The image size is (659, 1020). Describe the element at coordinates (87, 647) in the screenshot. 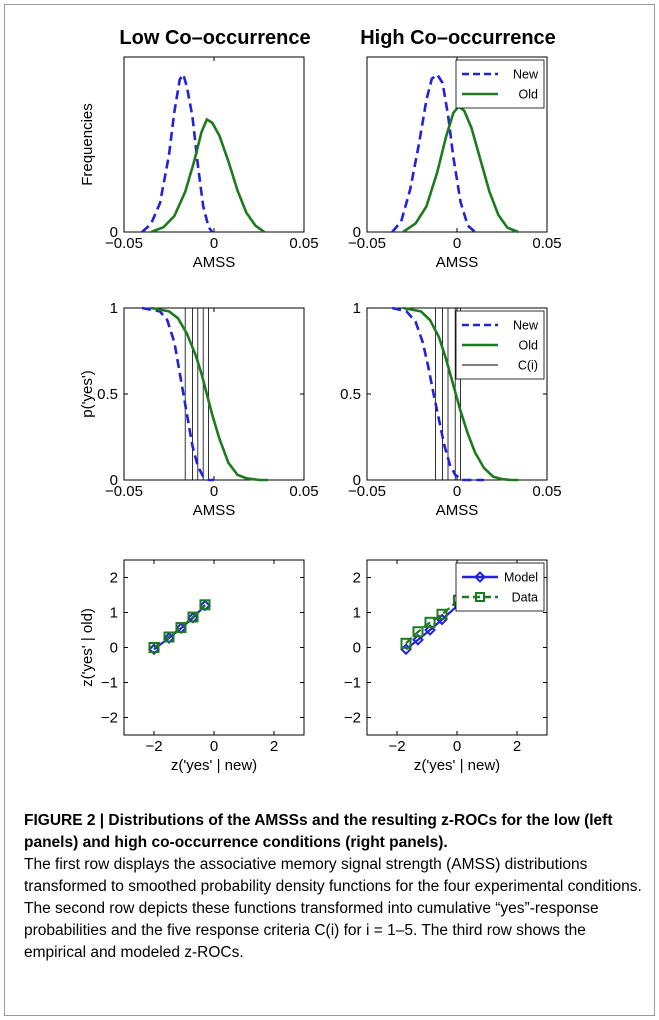

I see `y-axis-label: z('yes' | old)` at that location.